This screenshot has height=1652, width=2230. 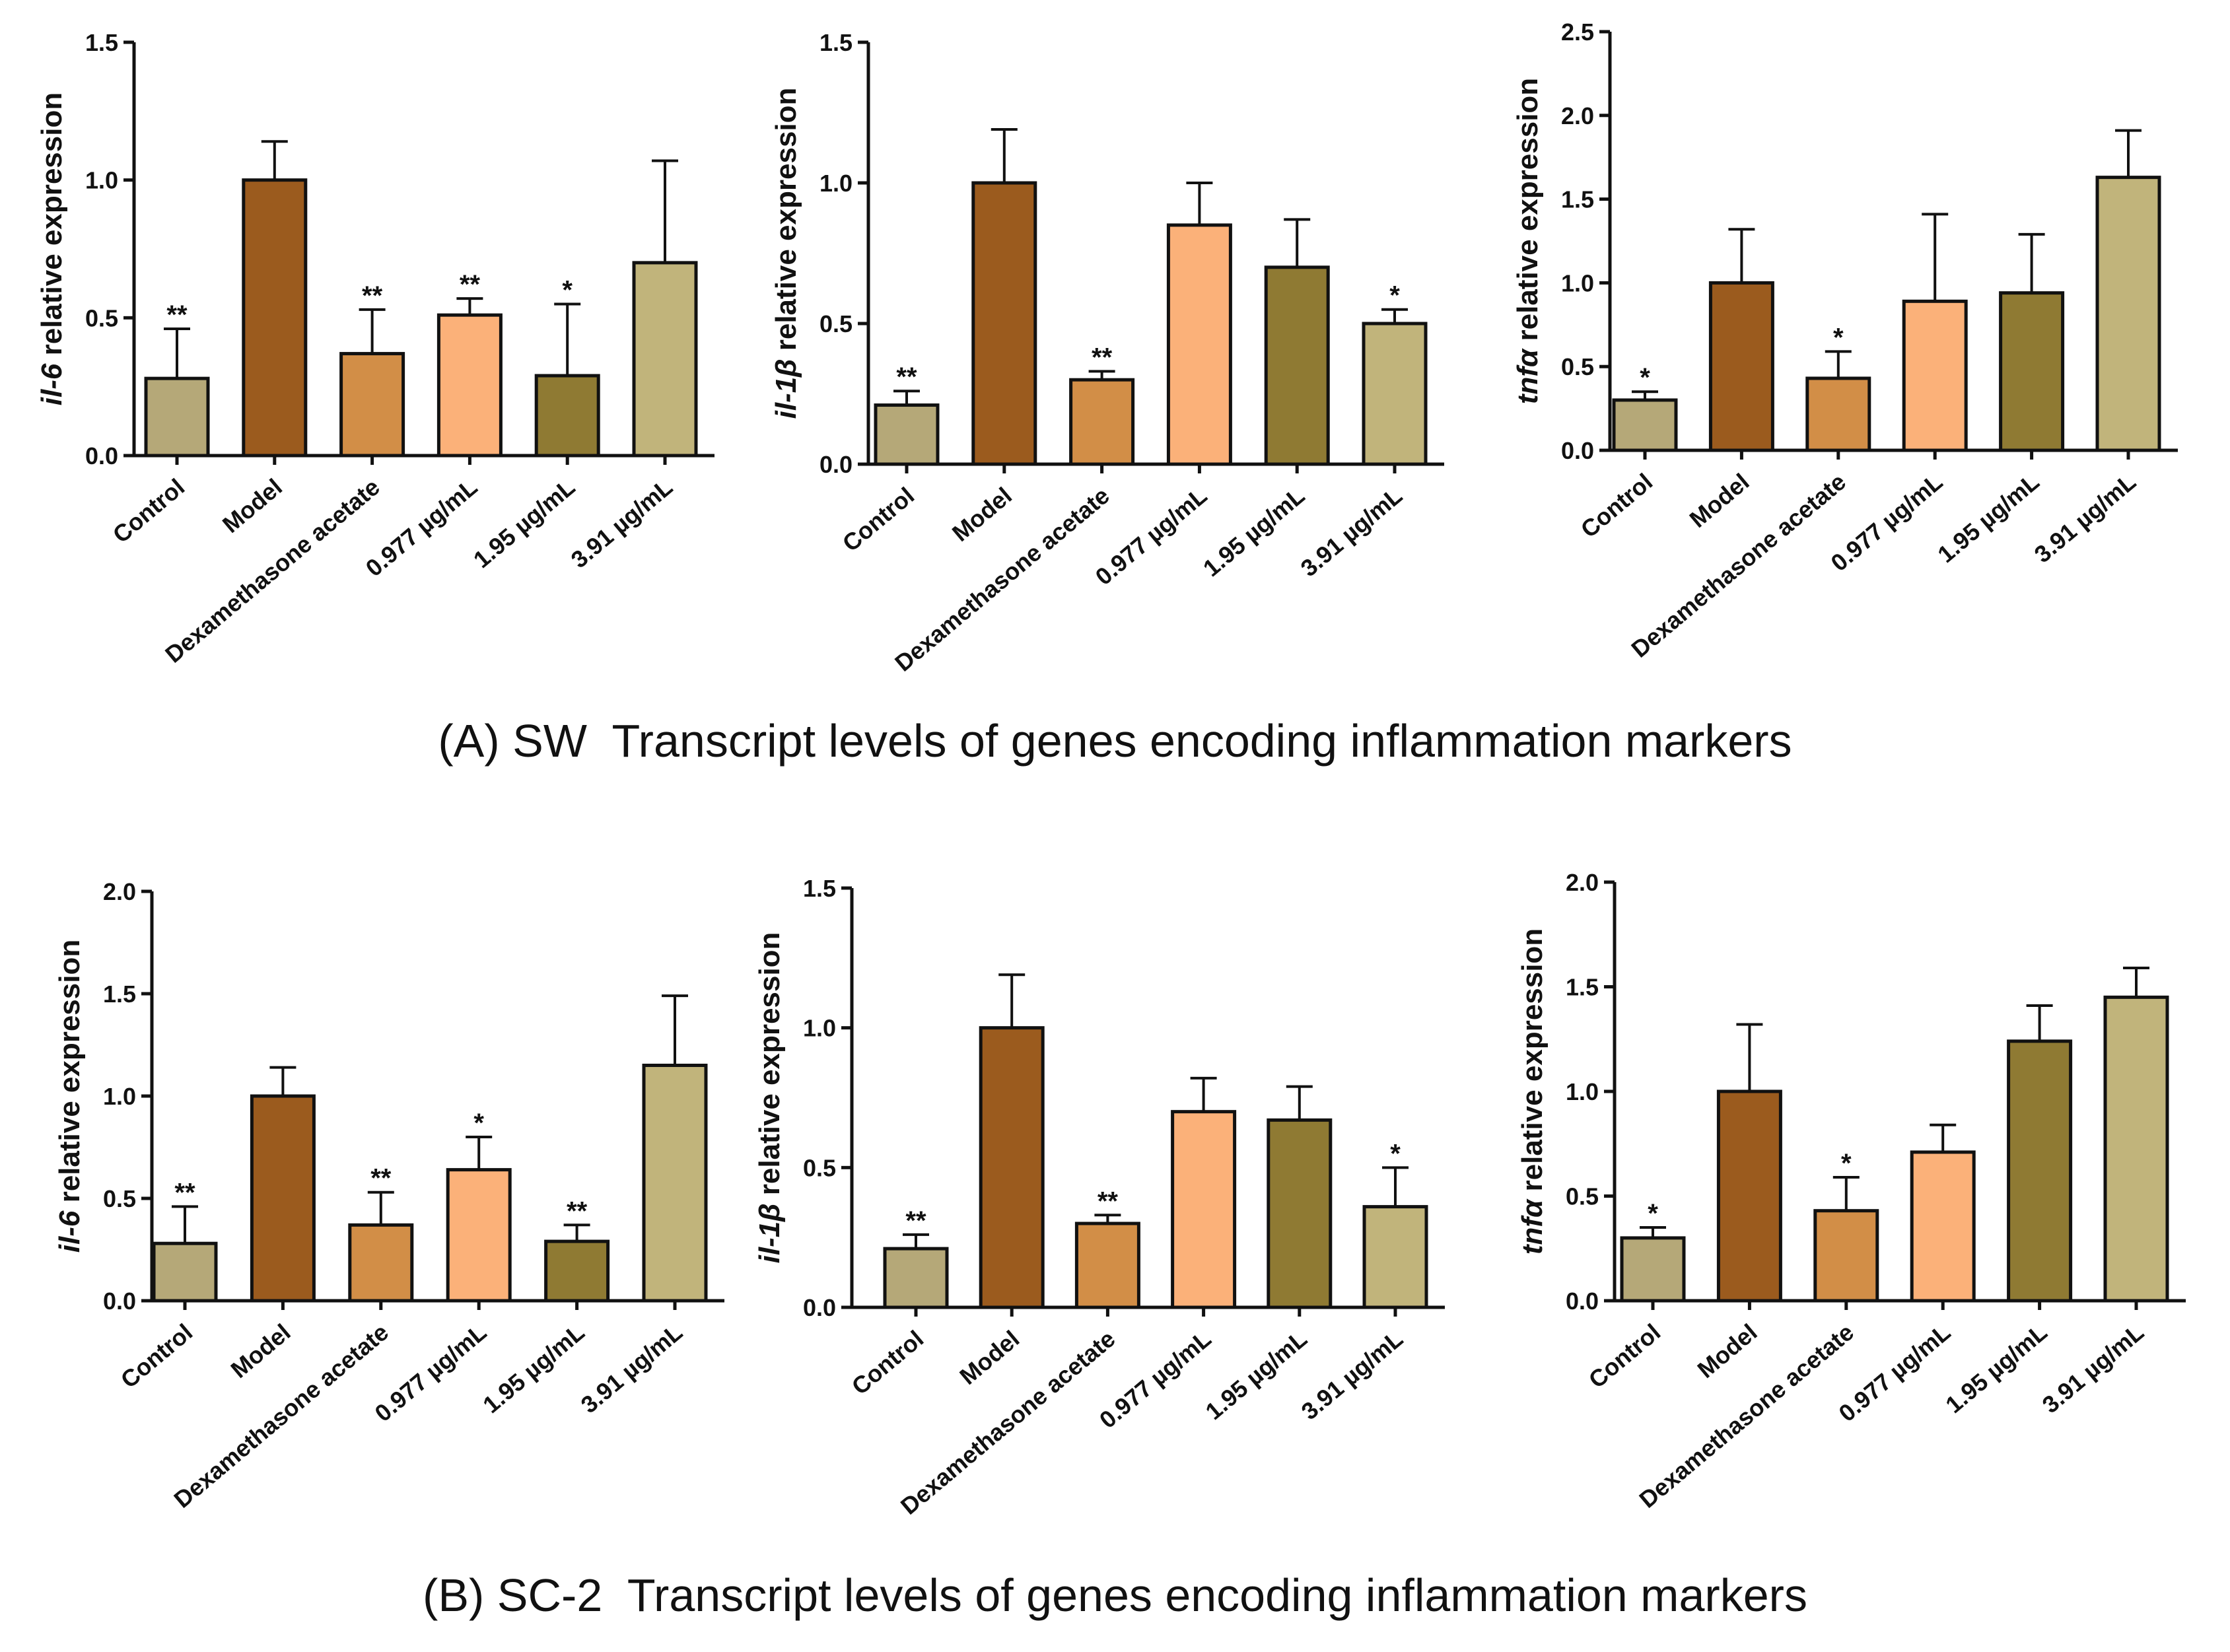 I want to click on chart-a-3-y-tick-label: 2.0, so click(x=1577, y=115).